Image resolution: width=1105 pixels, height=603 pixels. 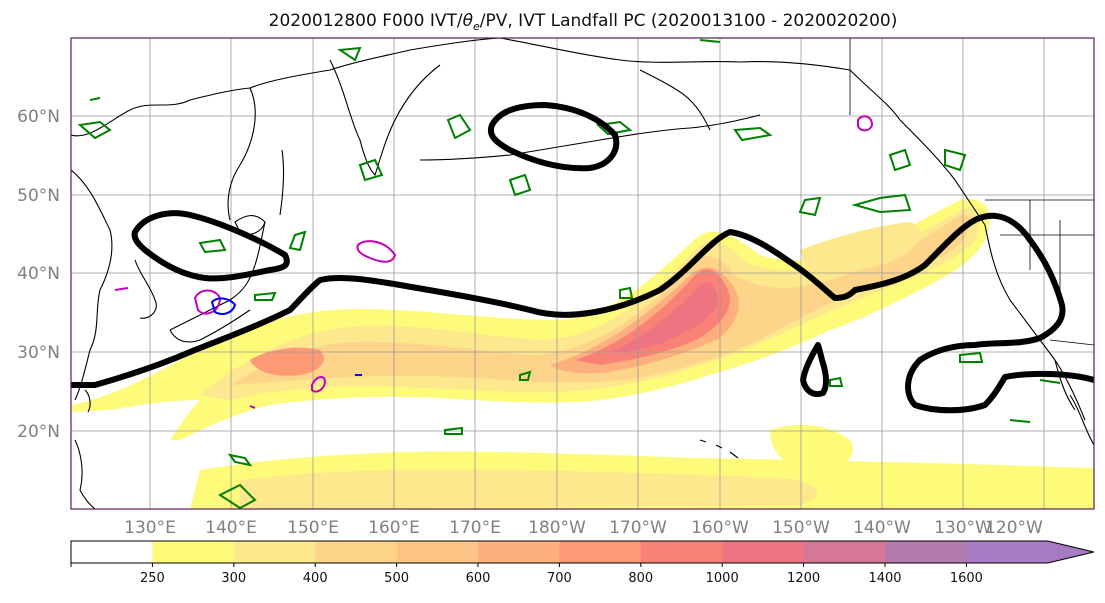 What do you see at coordinates (145, 289) in the screenshot?
I see `coast-korea` at bounding box center [145, 289].